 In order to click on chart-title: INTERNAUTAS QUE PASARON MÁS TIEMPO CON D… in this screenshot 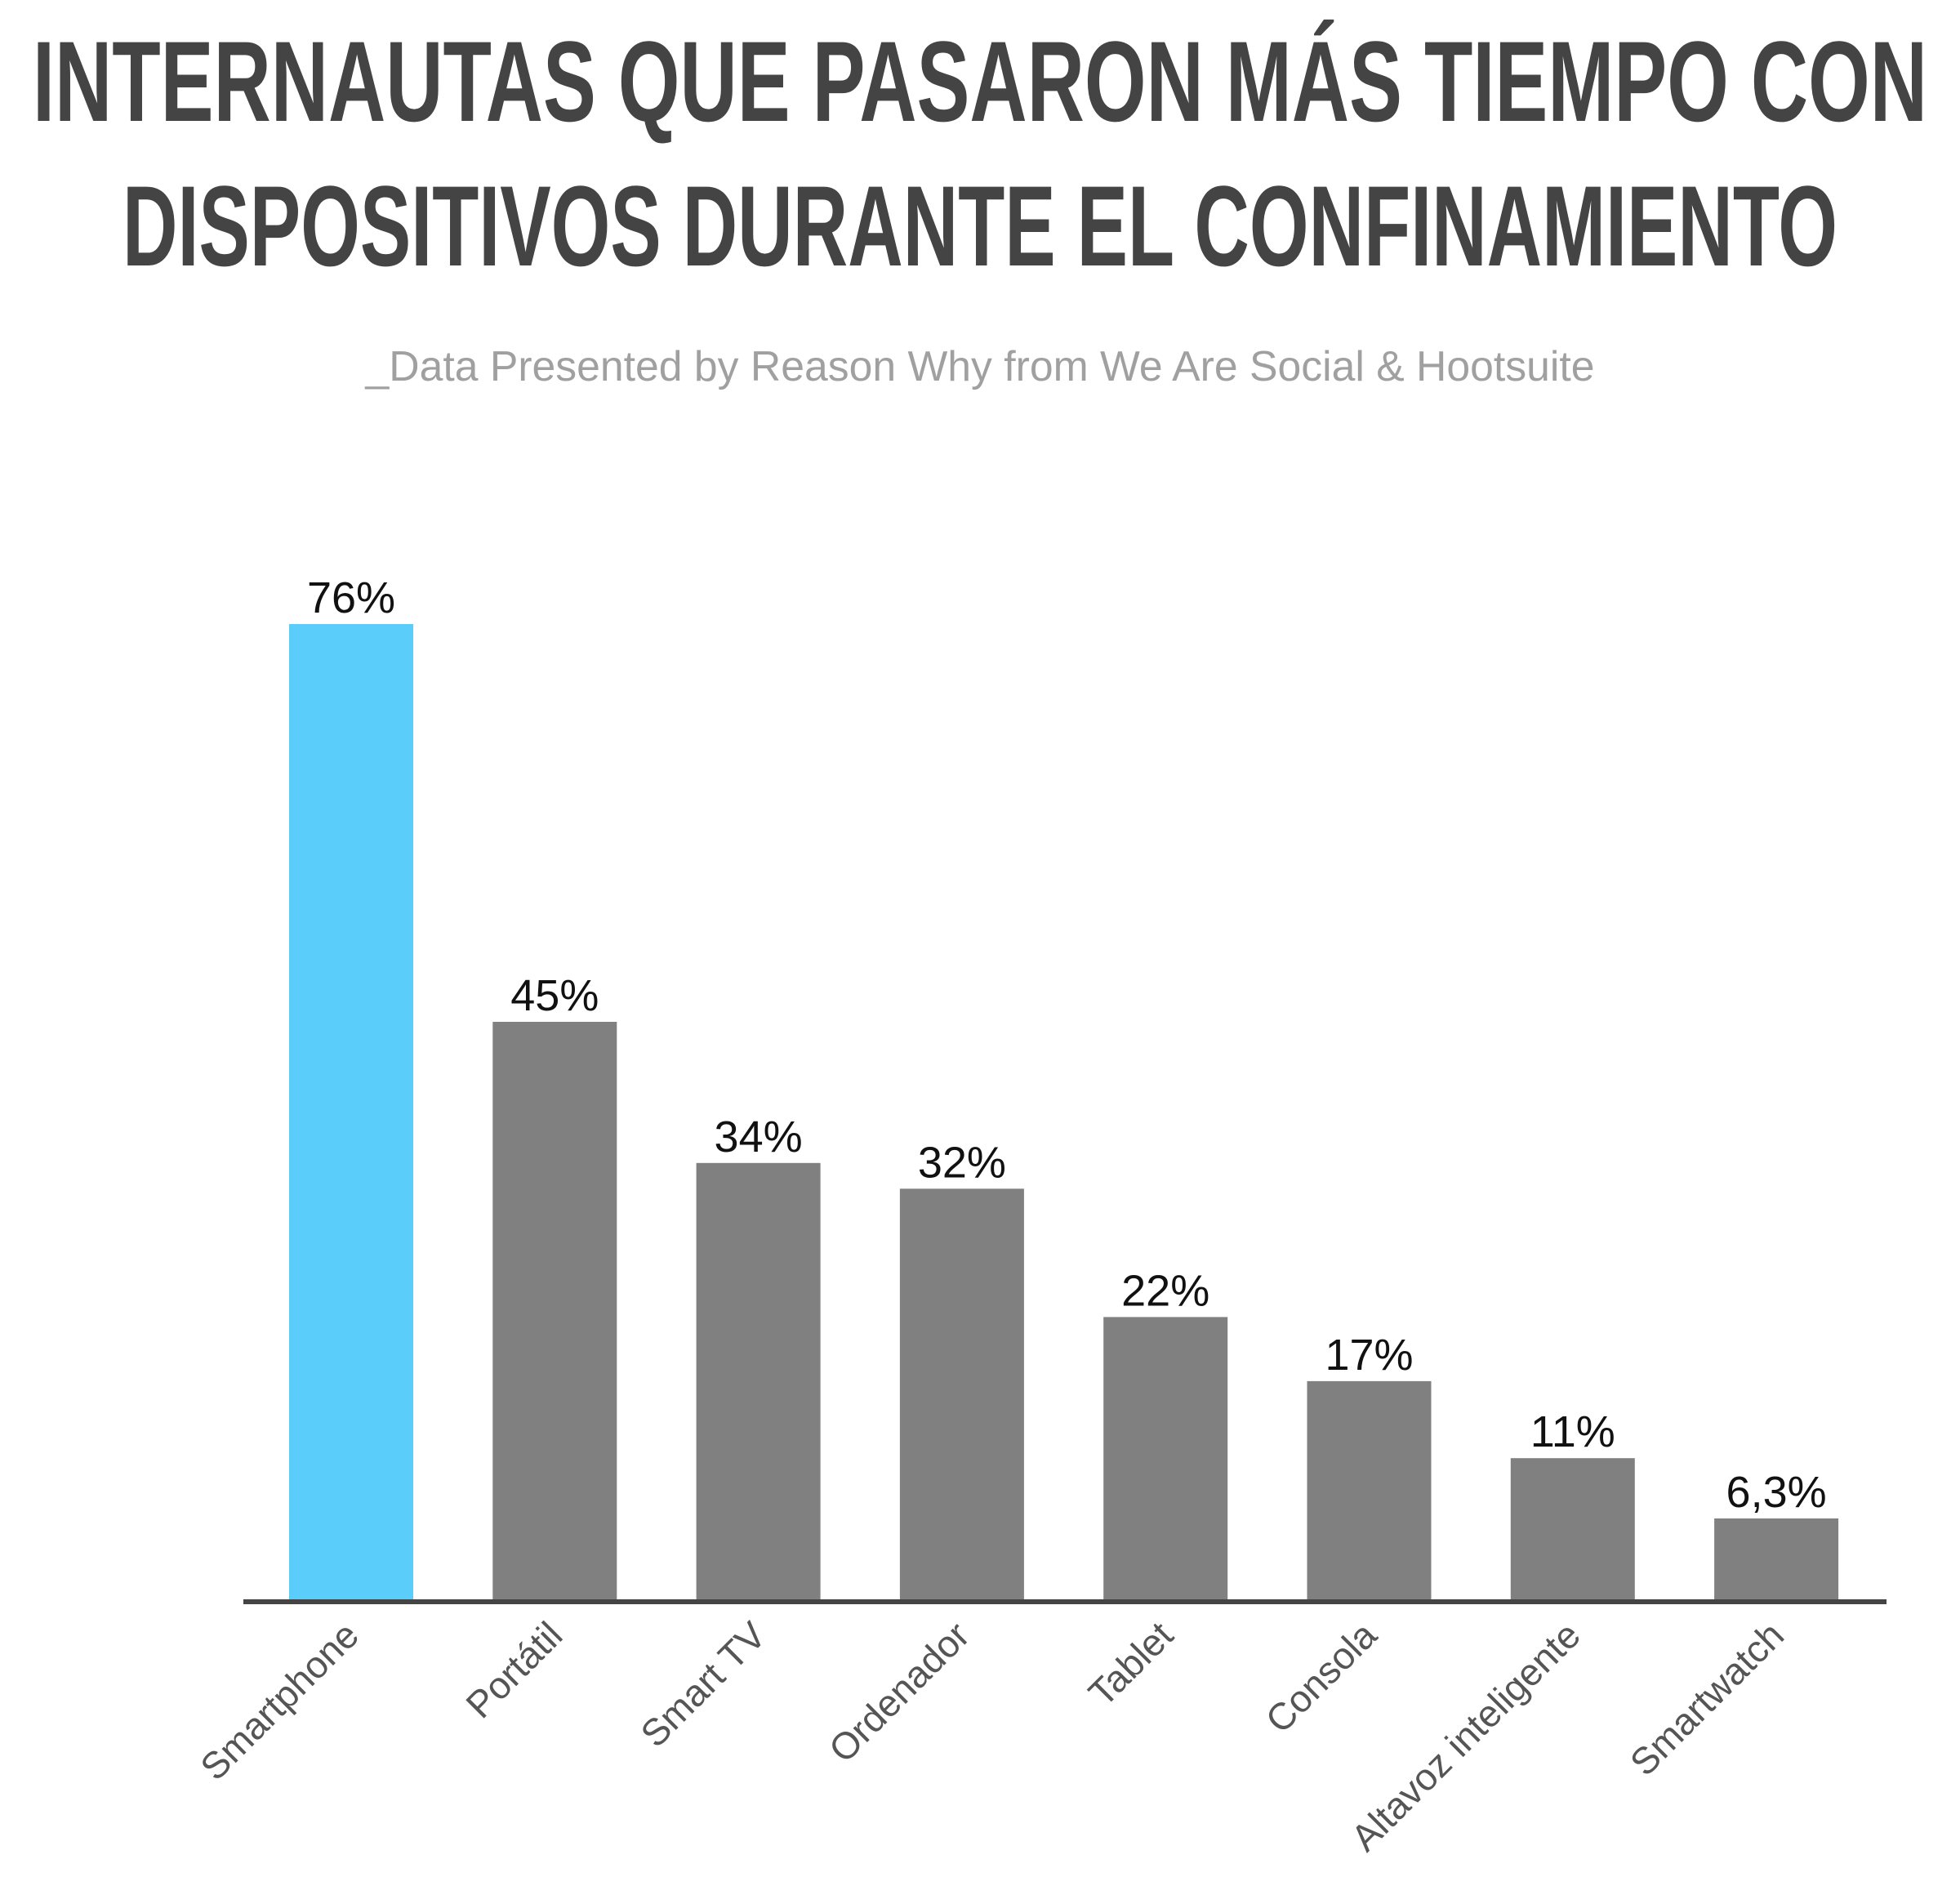, I will do `click(980, 153)`.